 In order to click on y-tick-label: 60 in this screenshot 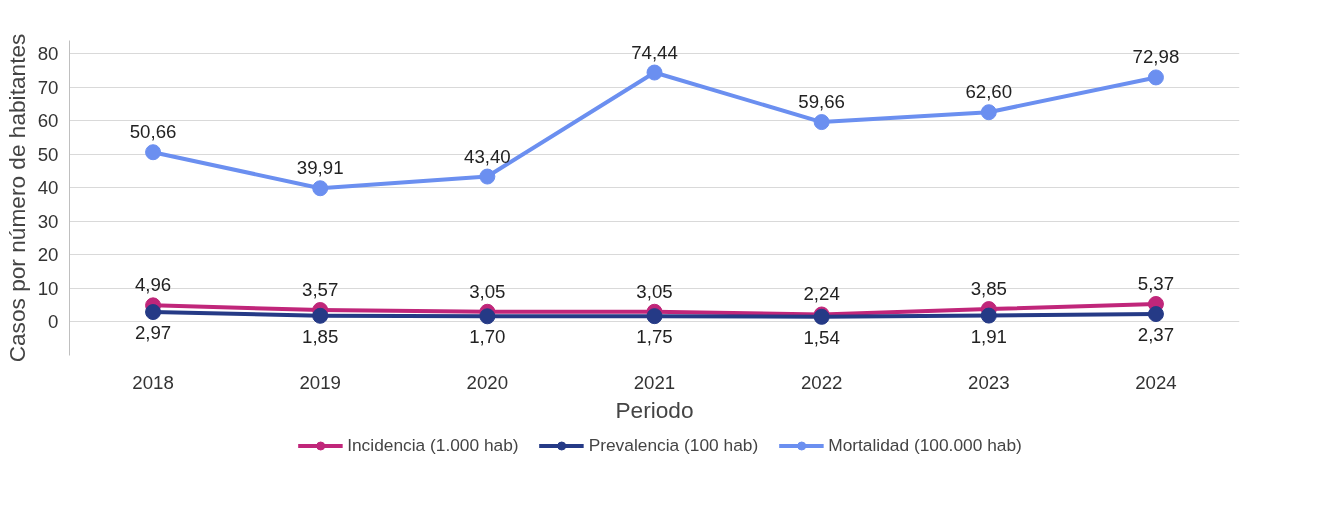, I will do `click(48, 121)`.